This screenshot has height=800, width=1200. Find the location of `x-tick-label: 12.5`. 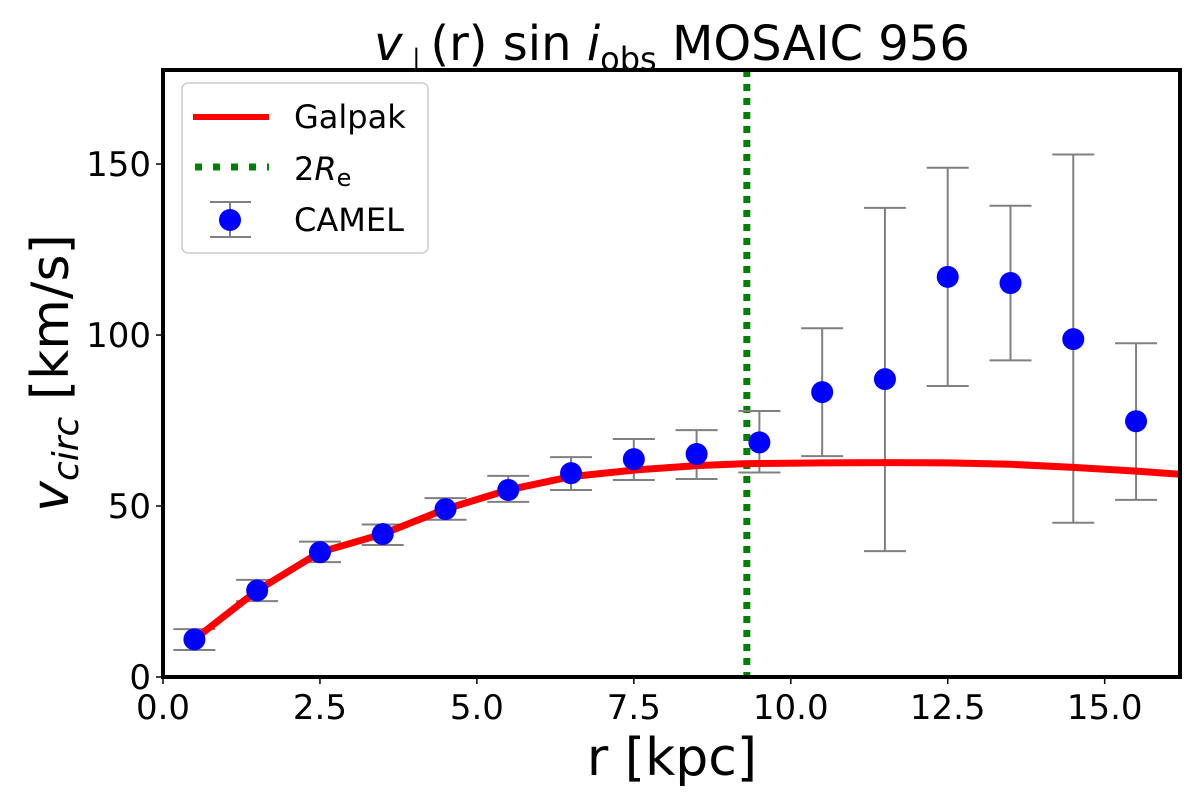

x-tick-label: 12.5 is located at coordinates (948, 708).